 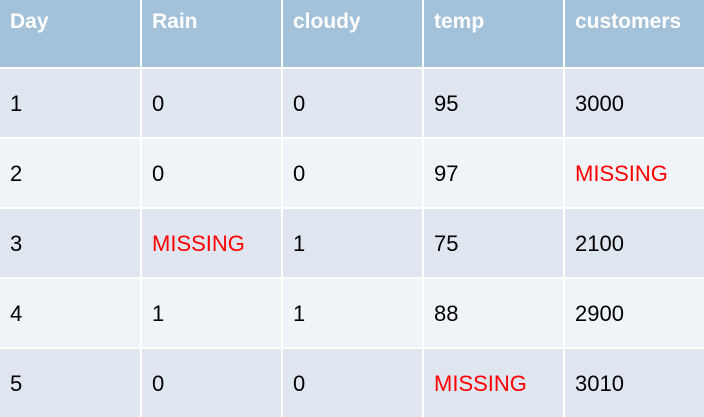 I want to click on header-day: Day, so click(x=71, y=34).